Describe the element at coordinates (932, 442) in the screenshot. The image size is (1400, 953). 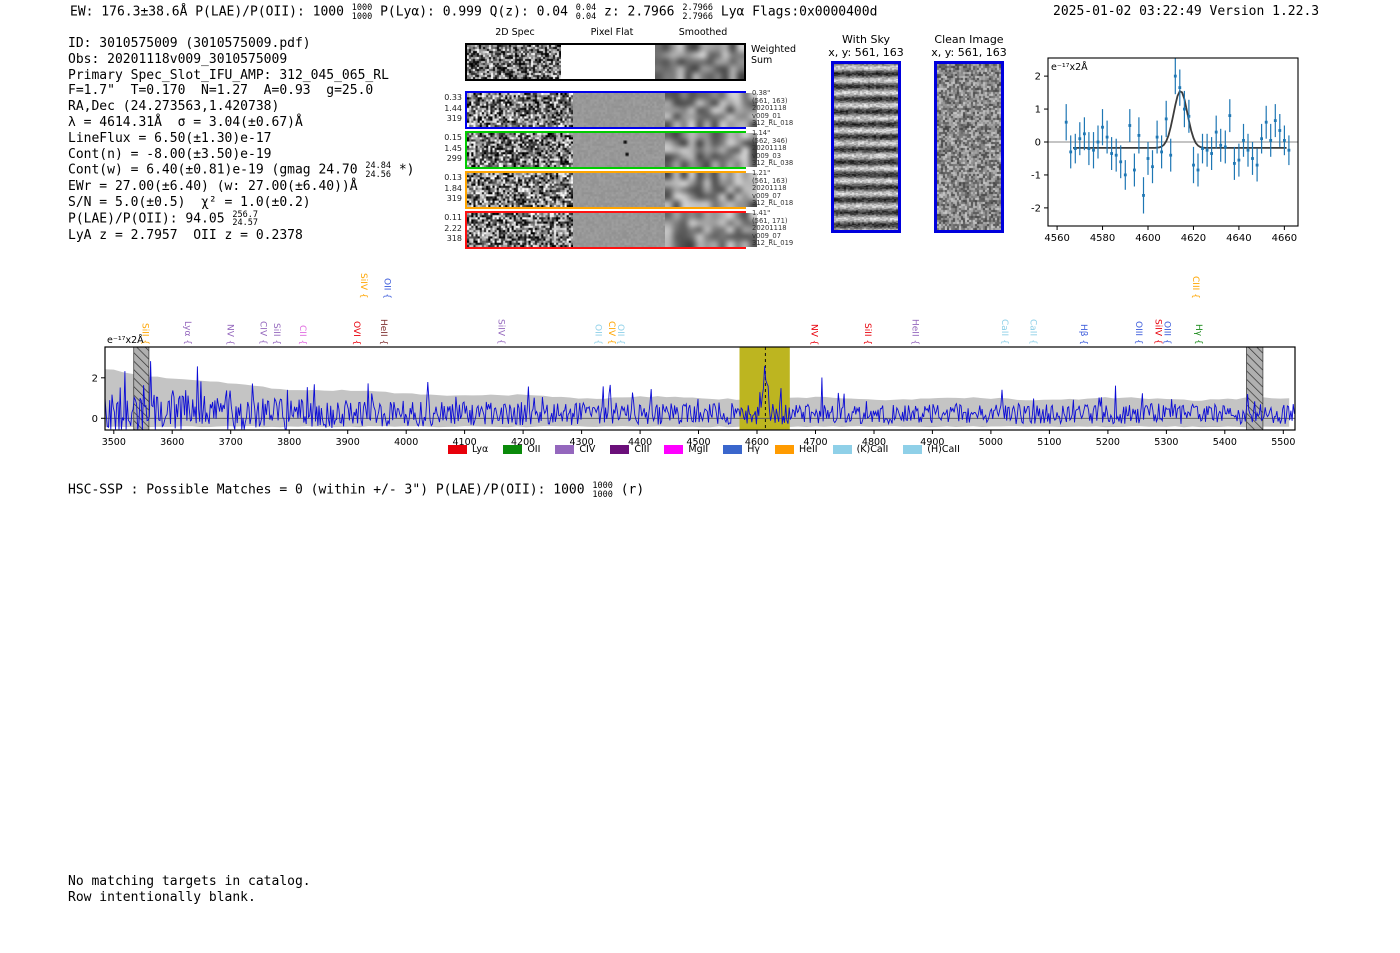
I see `svg-text: 4900` at that location.